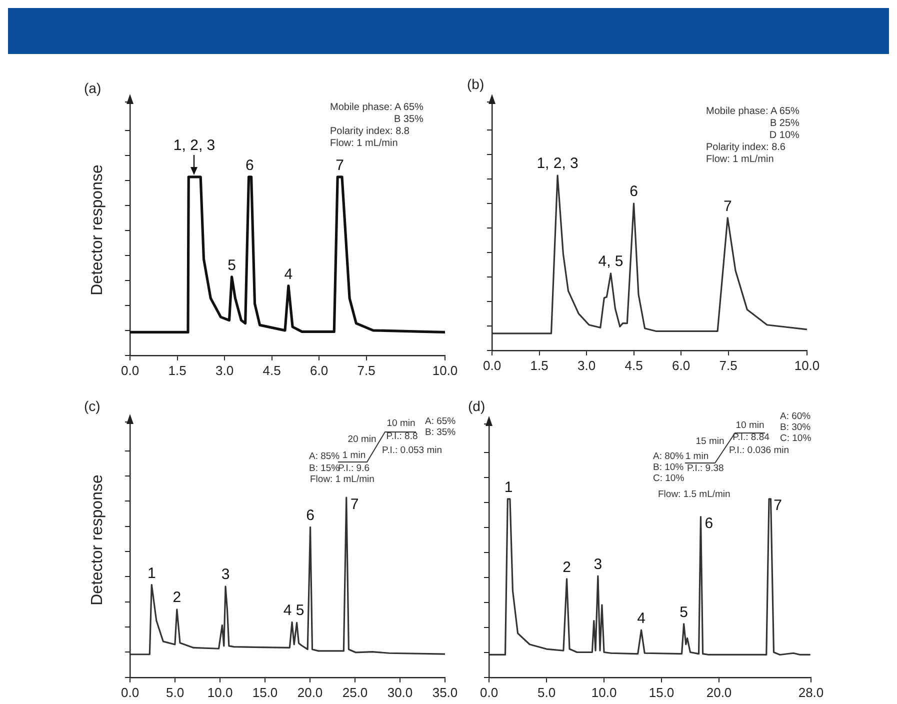 This screenshot has width=897, height=704. I want to click on chart-title: (c), so click(92, 406).